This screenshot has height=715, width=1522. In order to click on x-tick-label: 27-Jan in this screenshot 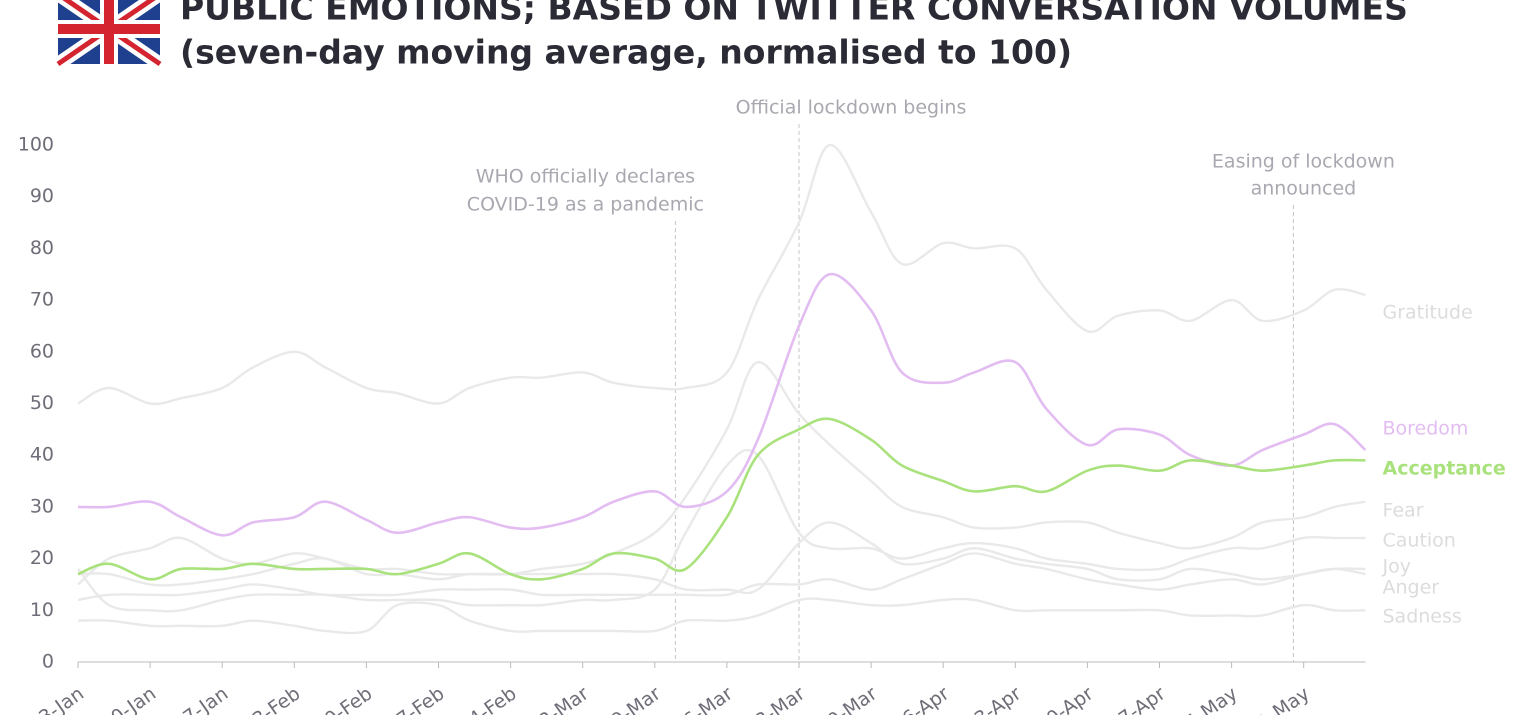, I will do `click(200, 699)`.